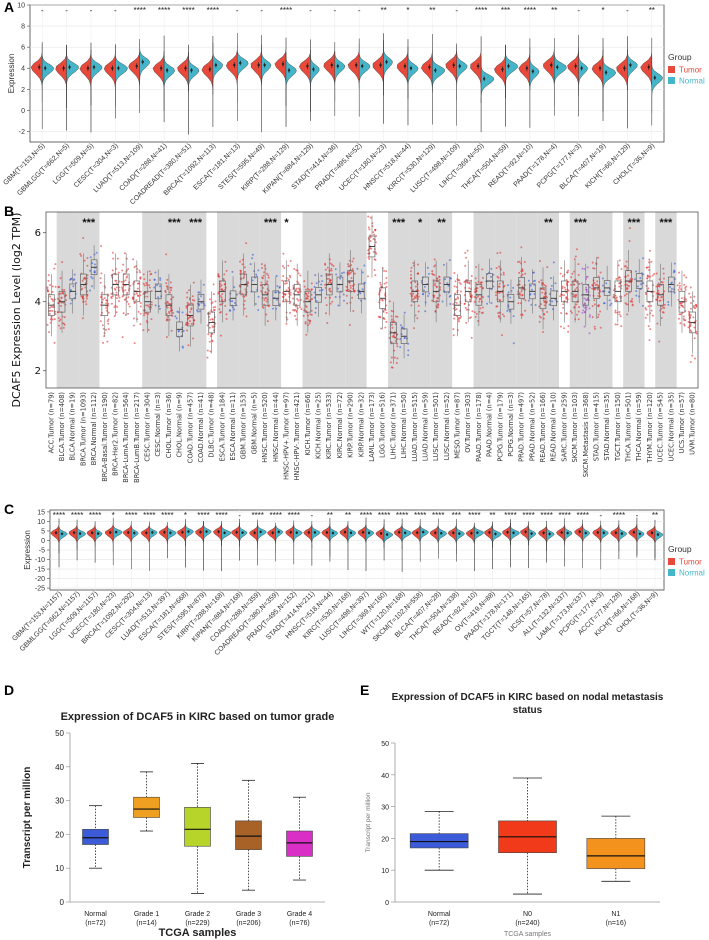 This screenshot has height=940, width=709. I want to click on box-iqr, so click(439, 841).